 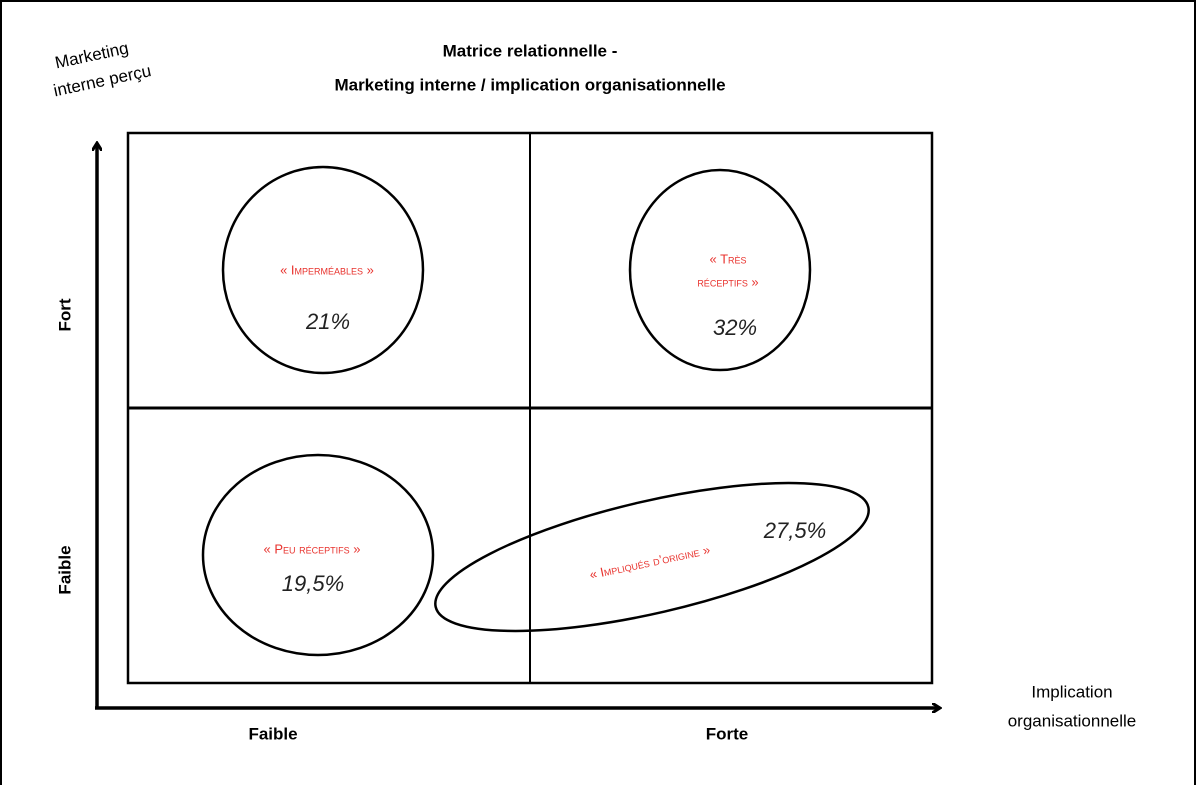 What do you see at coordinates (727, 281) in the screenshot?
I see `segment-label: réceptifs »` at bounding box center [727, 281].